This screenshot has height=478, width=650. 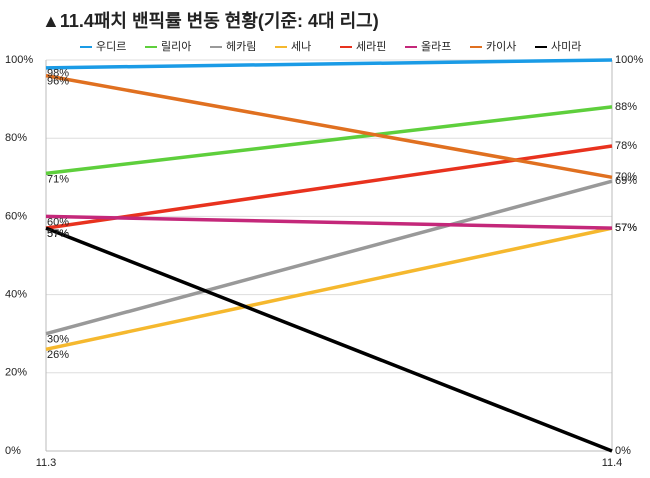 What do you see at coordinates (16, 295) in the screenshot?
I see `y-tick-label: 40%` at bounding box center [16, 295].